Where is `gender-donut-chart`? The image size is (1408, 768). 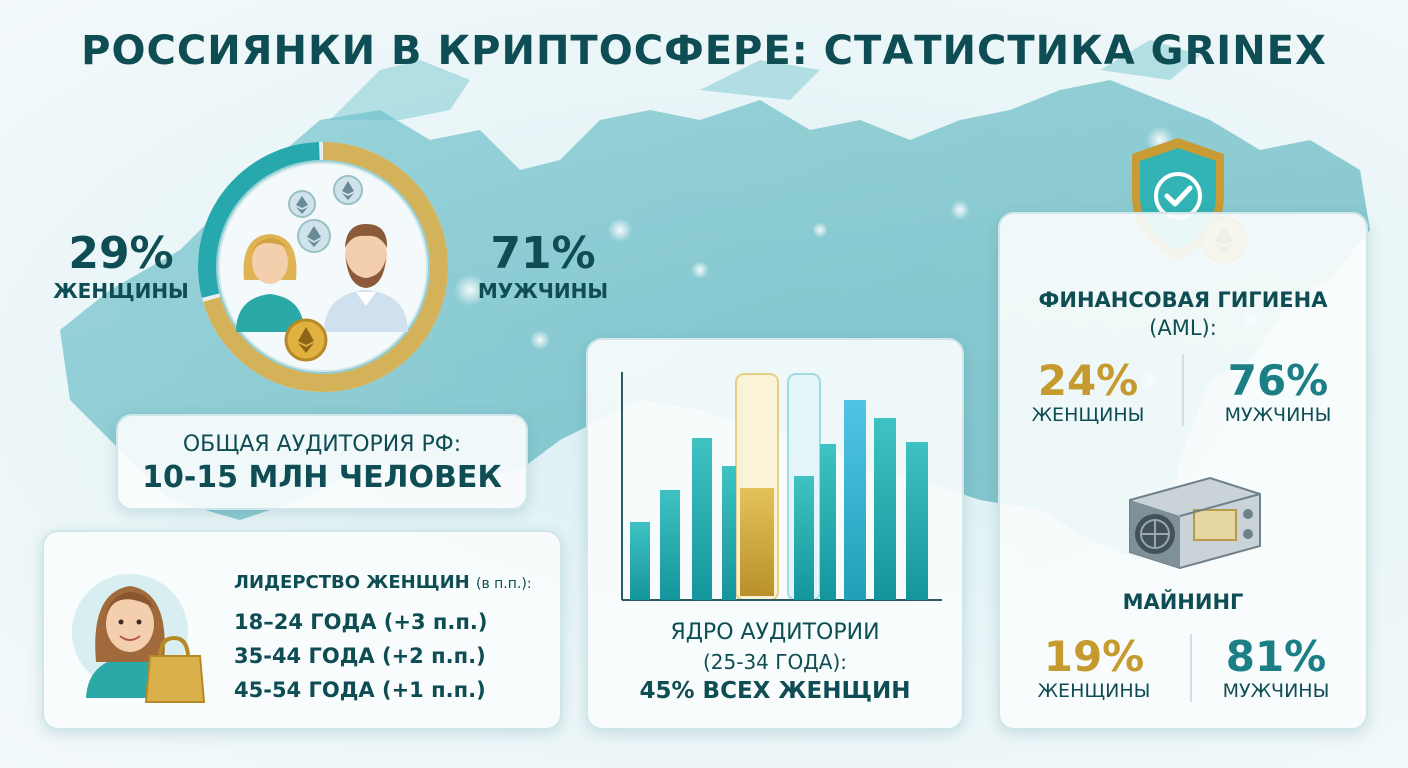
gender-donut-chart is located at coordinates (323, 267).